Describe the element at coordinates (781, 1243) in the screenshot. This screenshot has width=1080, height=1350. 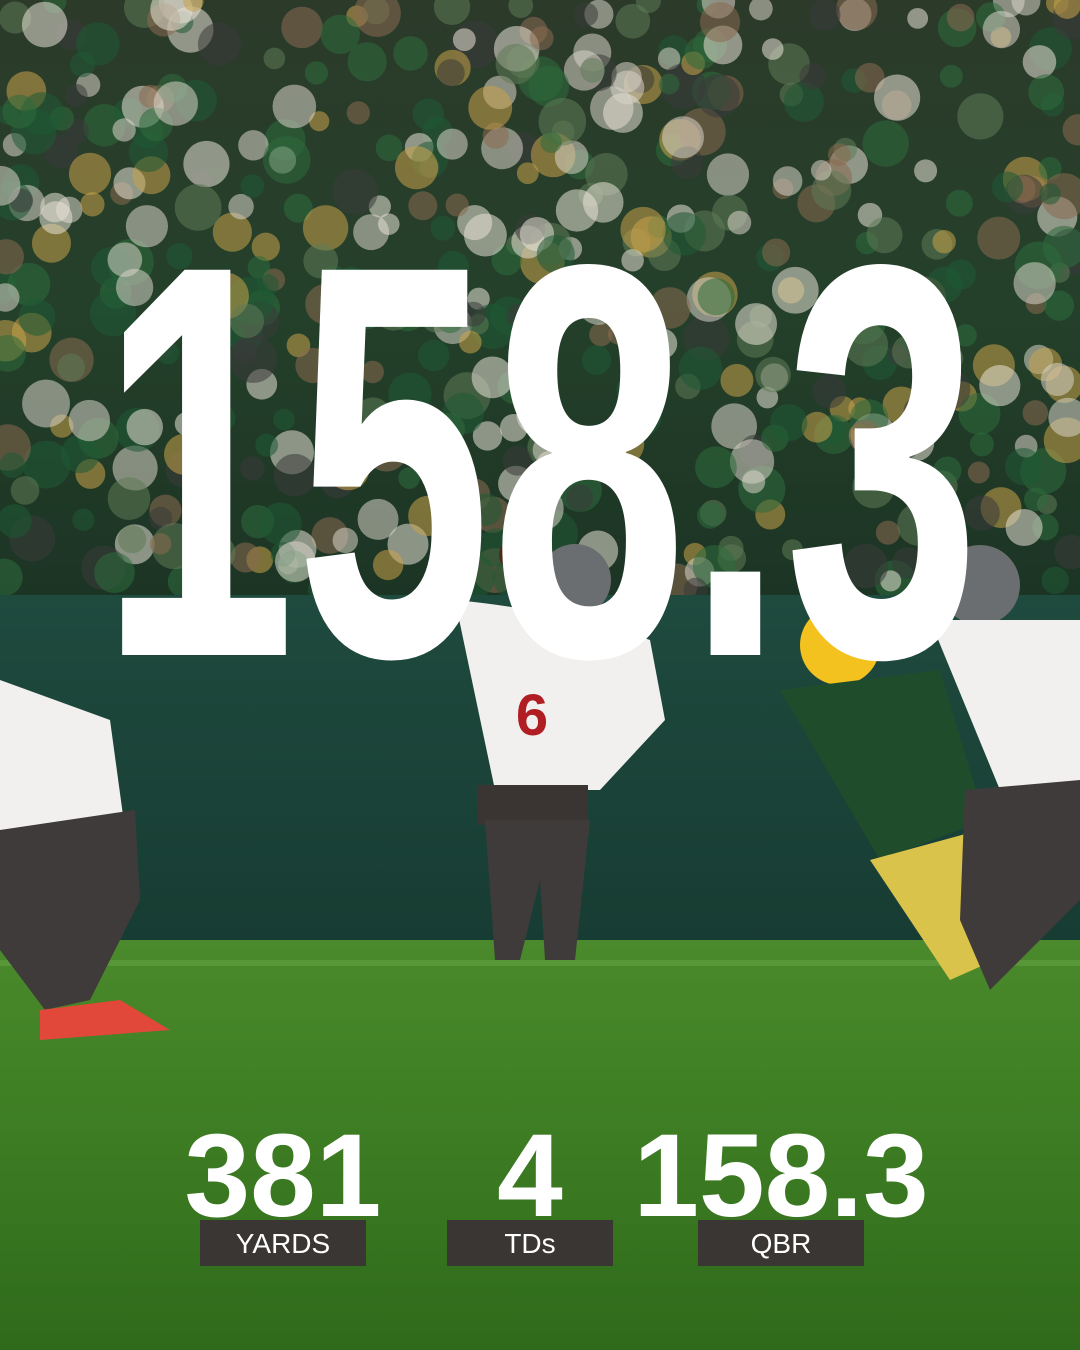
I see `stat-label: QBR` at that location.